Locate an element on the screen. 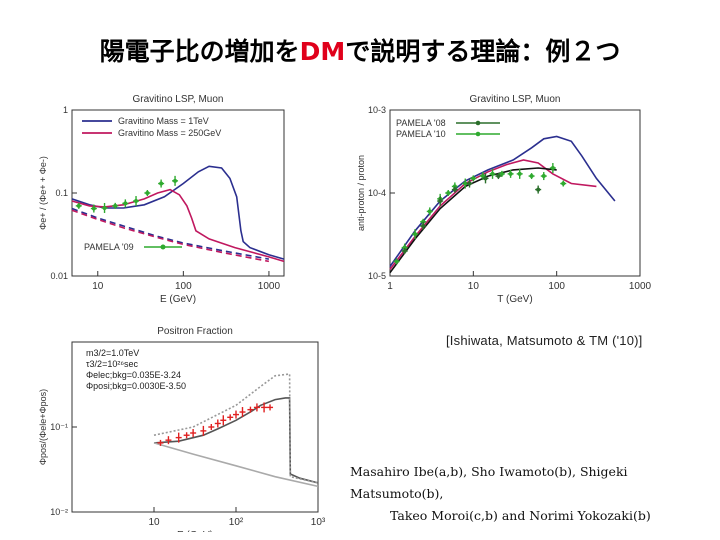  parameter-label: τ3/2=10²⁶sec is located at coordinates (112, 364).